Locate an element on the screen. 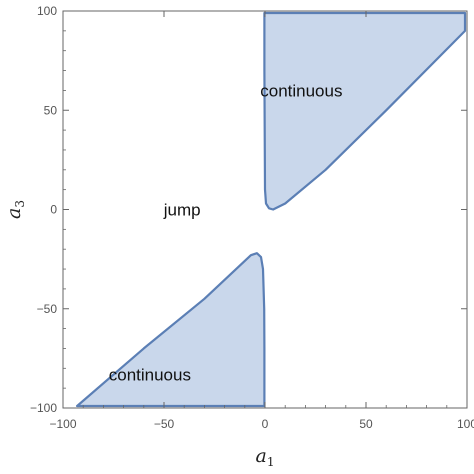  y-tick-label: 50 is located at coordinates (51, 110).